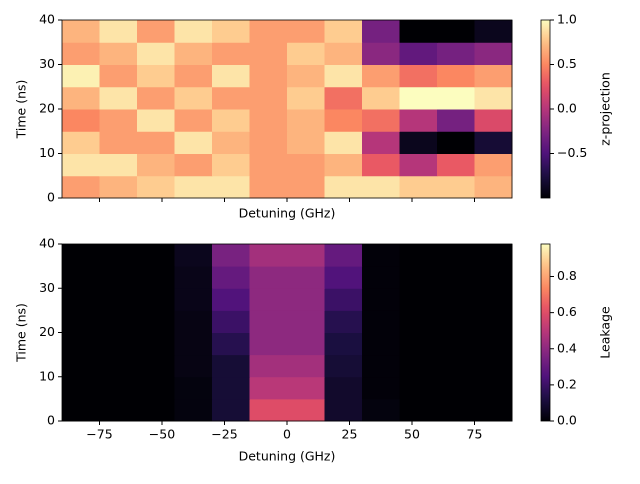  Describe the element at coordinates (99, 434) in the screenshot. I see `x-tick-label: −75` at that location.